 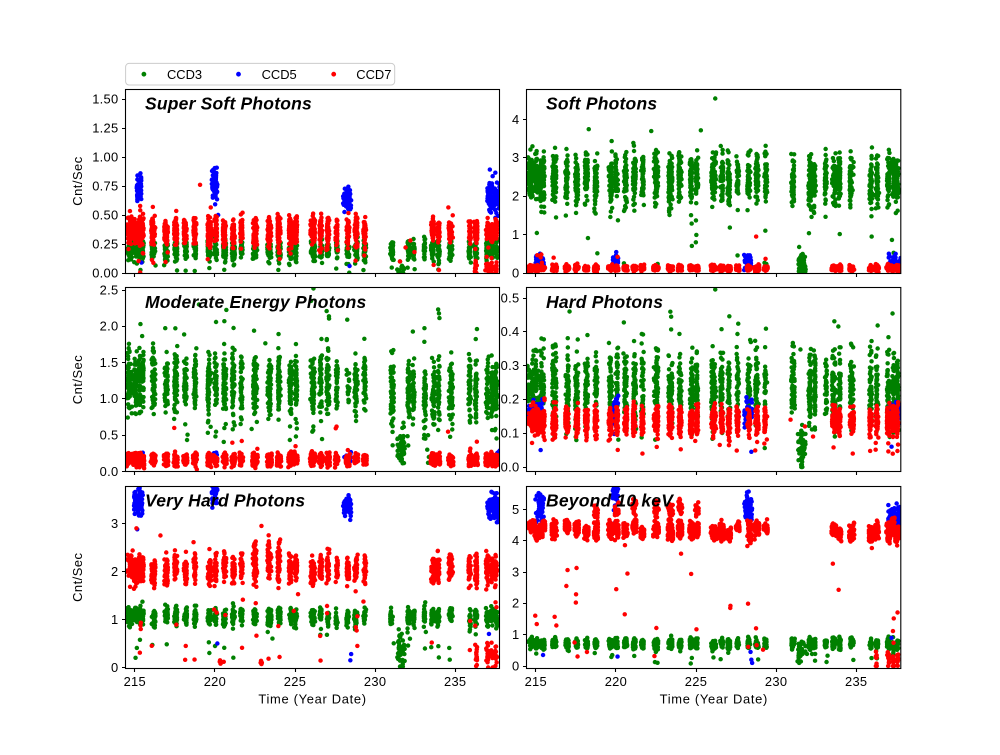 I want to click on svg-text: Hard Photons, so click(x=604, y=302).